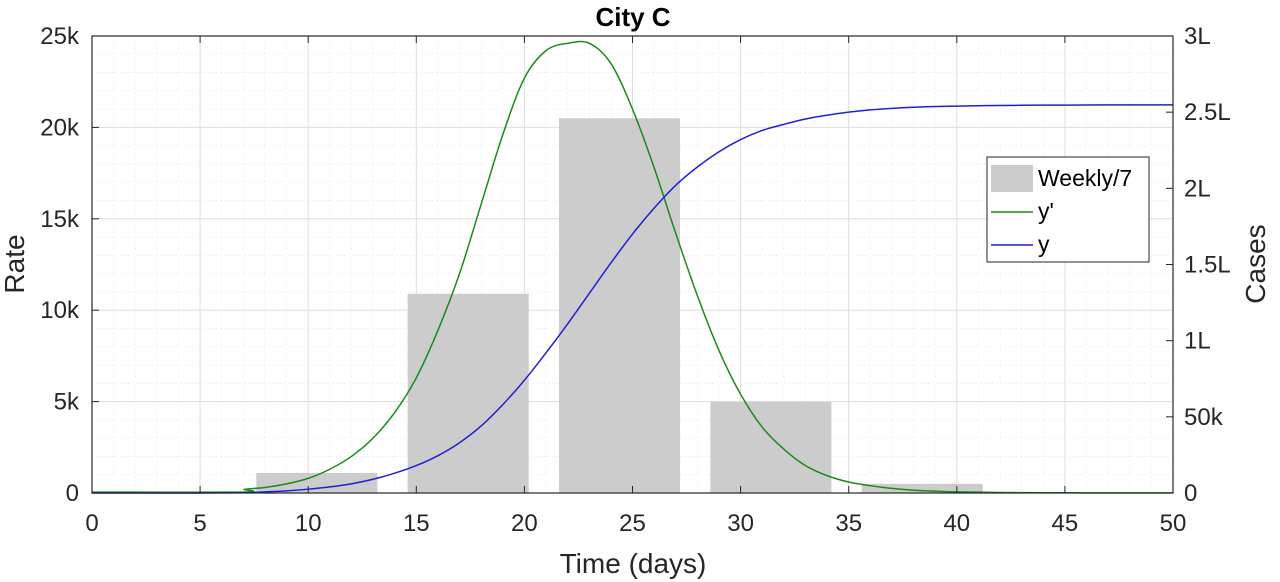 This screenshot has height=582, width=1280. What do you see at coordinates (67, 402) in the screenshot?
I see `y-tick-label-left: 5k` at bounding box center [67, 402].